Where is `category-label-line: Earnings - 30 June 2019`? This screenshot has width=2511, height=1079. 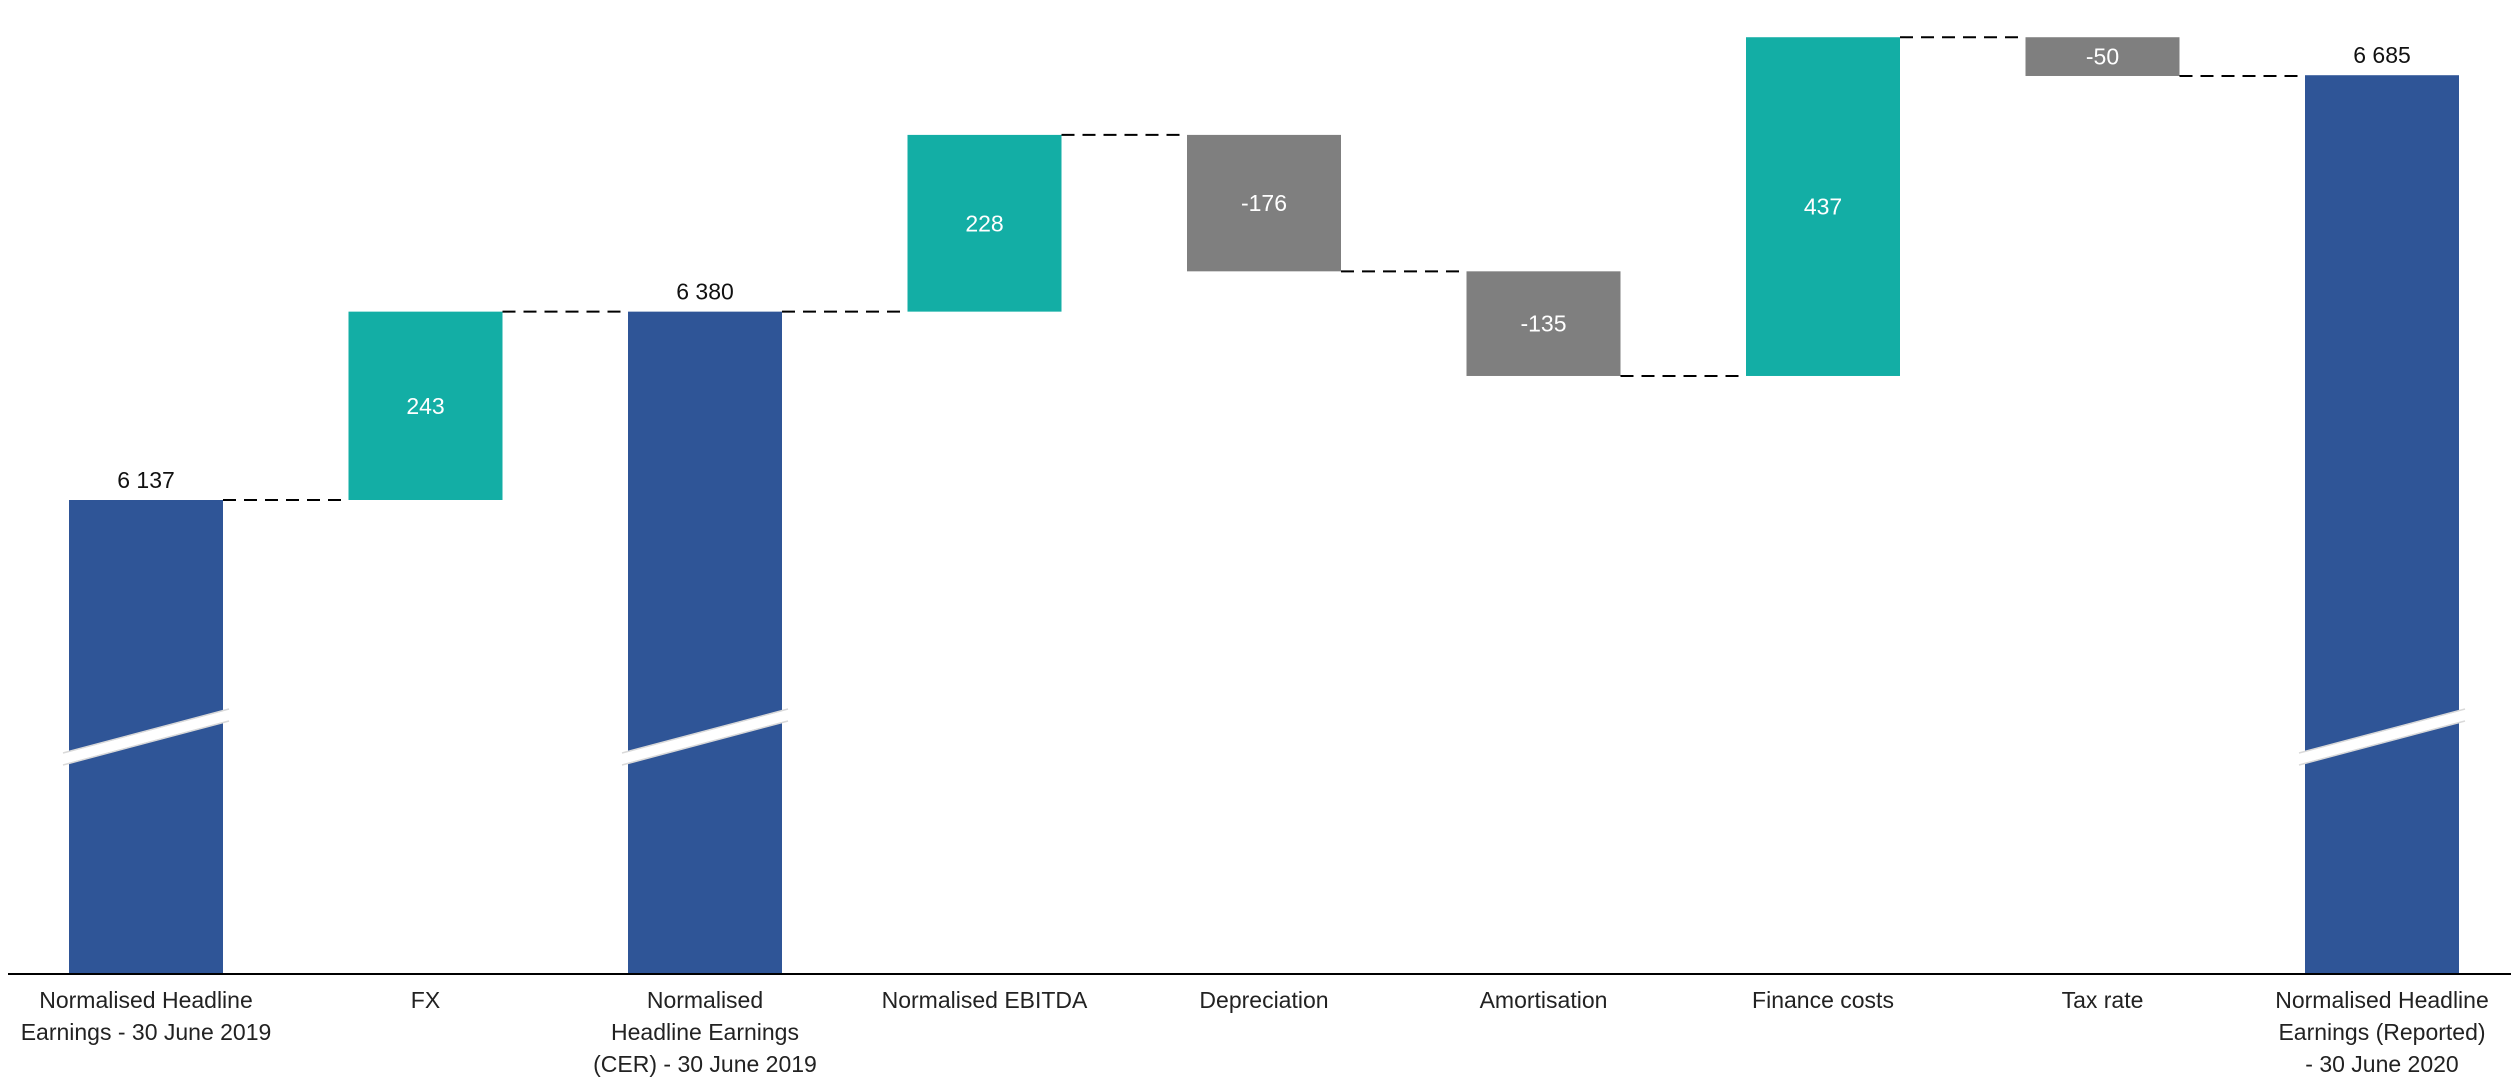 category-label-line: Earnings - 30 June 2019 is located at coordinates (146, 1032).